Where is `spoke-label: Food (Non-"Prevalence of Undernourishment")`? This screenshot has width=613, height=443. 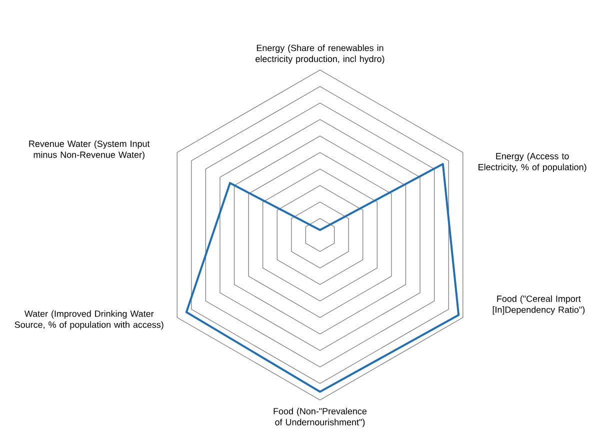
spoke-label: Food (Non-"Prevalence of Undernourishment") is located at coordinates (320, 418).